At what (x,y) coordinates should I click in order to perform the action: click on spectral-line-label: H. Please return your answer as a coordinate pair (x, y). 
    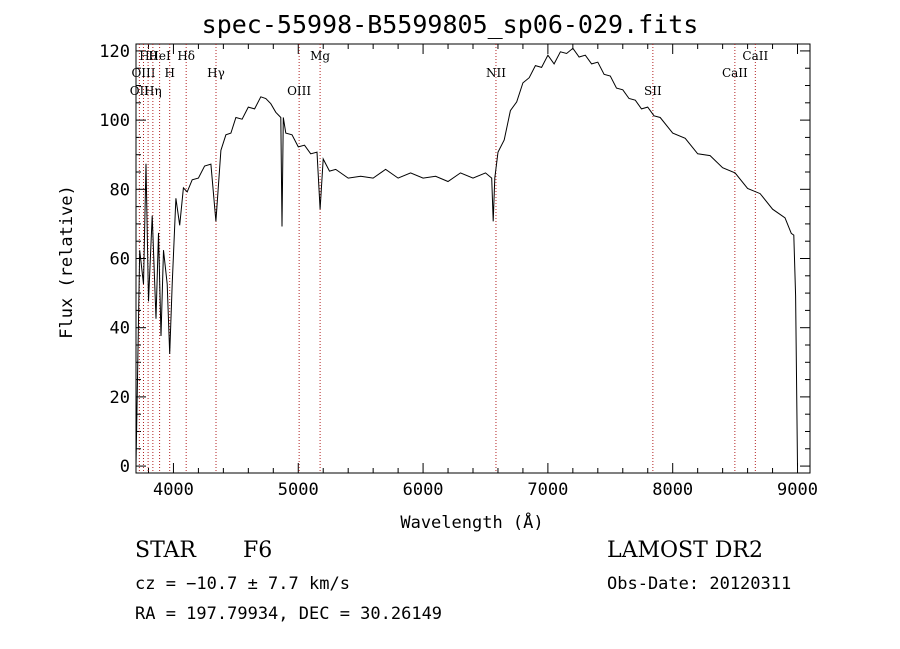
    Looking at the image, I should click on (169, 73).